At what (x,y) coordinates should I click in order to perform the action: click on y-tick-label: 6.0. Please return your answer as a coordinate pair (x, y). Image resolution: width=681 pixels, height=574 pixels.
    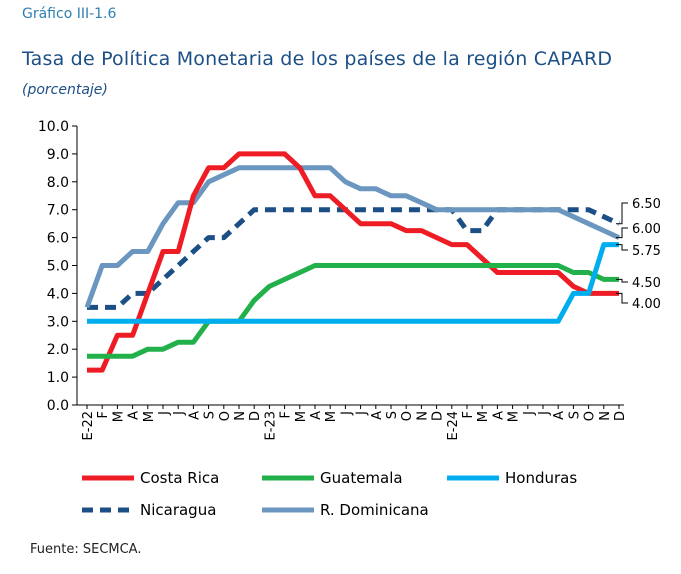
    Looking at the image, I should click on (58, 239).